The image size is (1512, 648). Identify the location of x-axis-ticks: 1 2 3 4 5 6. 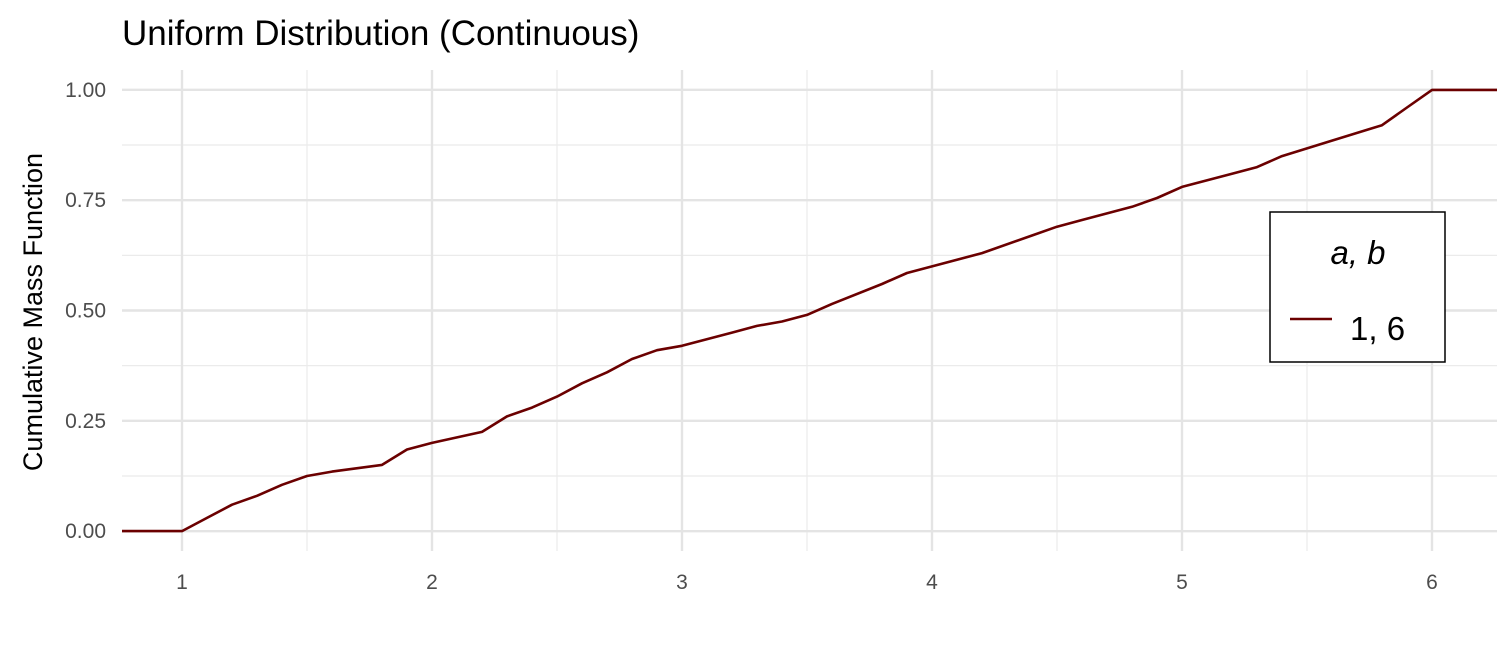
(807, 582).